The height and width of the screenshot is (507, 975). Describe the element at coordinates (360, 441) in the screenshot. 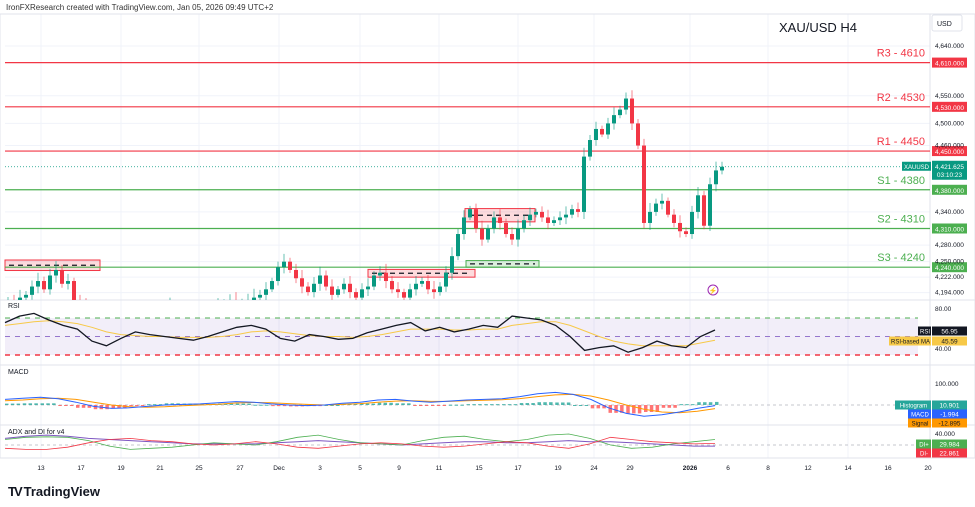

I see `di-plus-line` at that location.